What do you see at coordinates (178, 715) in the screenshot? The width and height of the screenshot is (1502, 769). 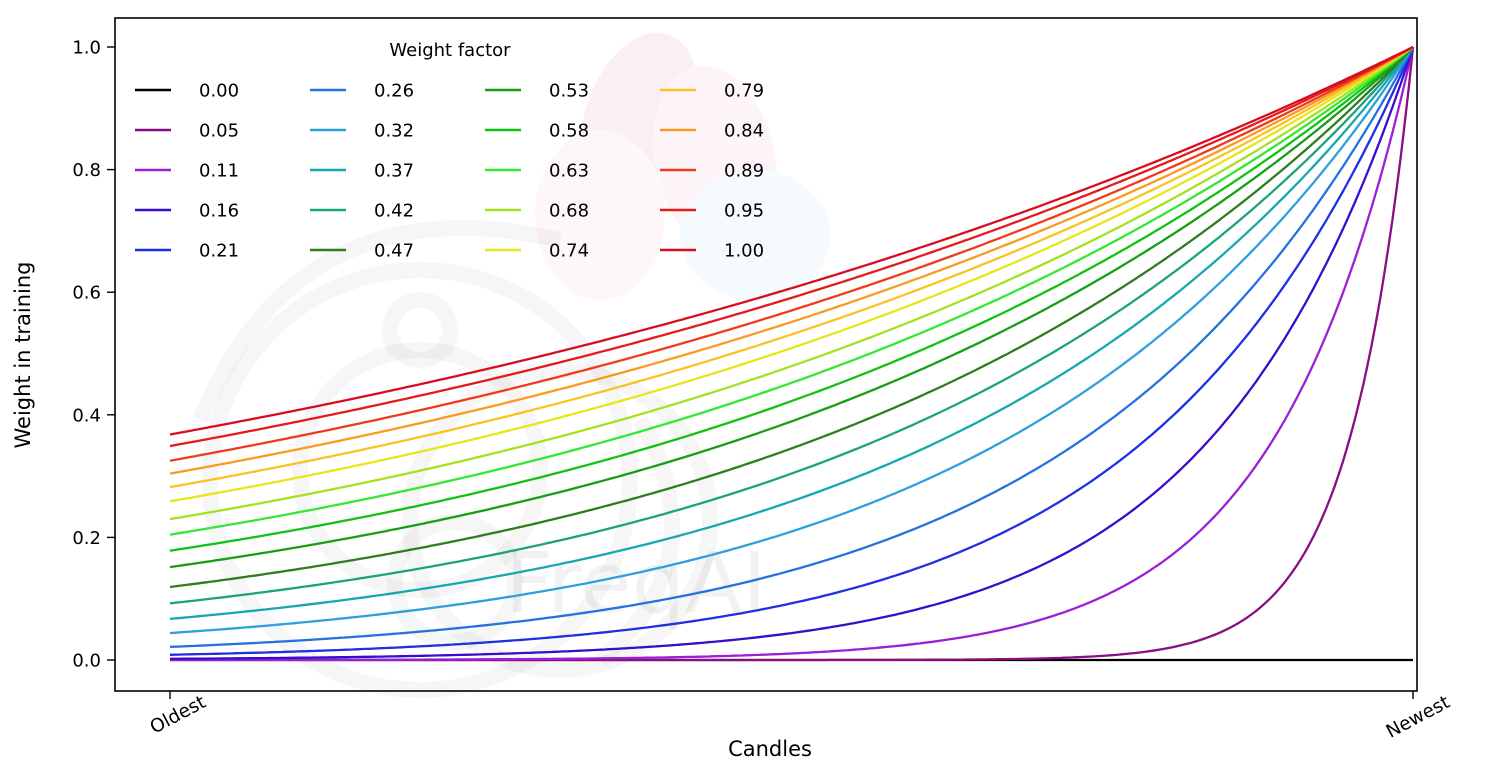 I see `x-tick-label: Oldest` at bounding box center [178, 715].